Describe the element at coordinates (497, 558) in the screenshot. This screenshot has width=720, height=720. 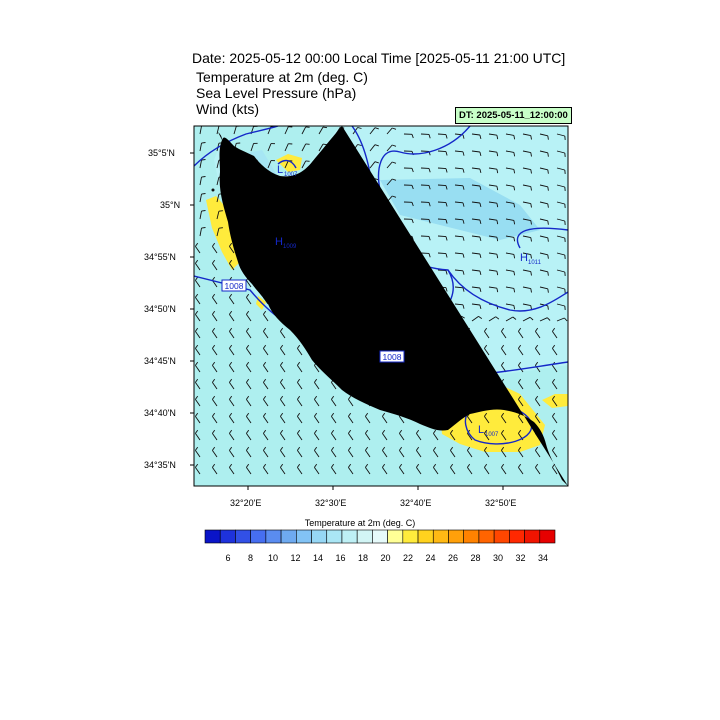
I see `colorbar-tick-label: 30` at that location.